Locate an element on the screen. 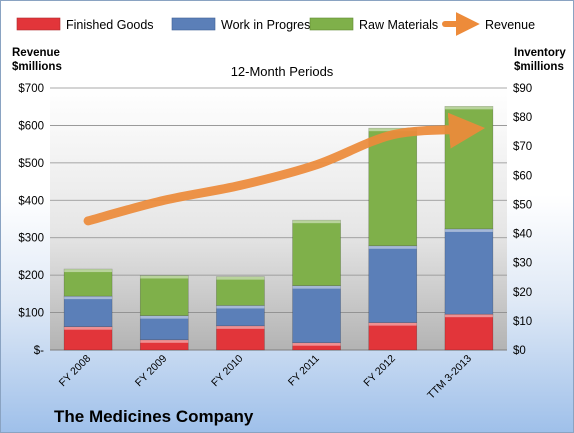 The width and height of the screenshot is (574, 433). right-tick-label: $80 is located at coordinates (522, 118).